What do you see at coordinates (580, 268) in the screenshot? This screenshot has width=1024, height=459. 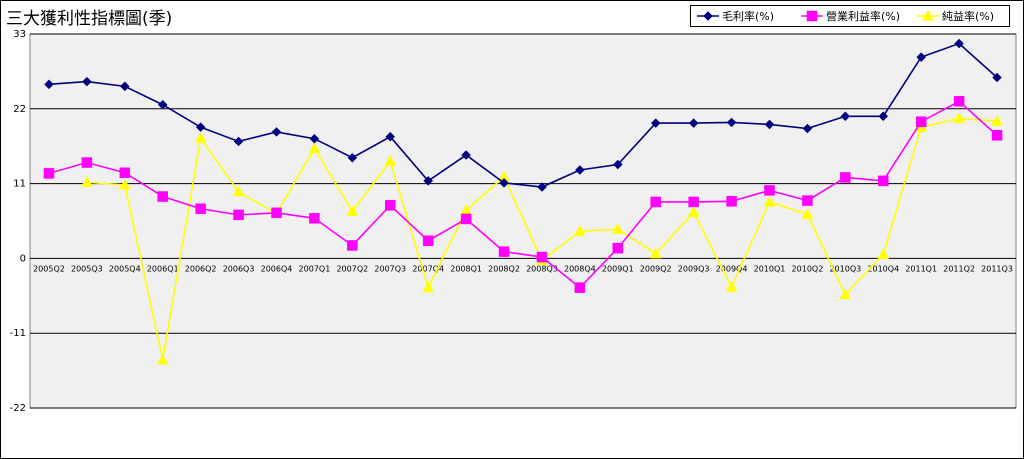 I see `x-tick-label: 2008Q4` at bounding box center [580, 268].